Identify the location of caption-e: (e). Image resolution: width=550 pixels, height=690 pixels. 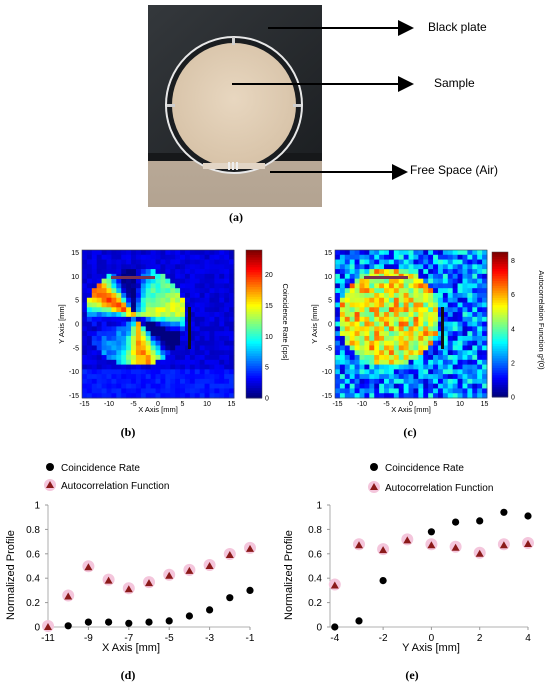
(412, 675).